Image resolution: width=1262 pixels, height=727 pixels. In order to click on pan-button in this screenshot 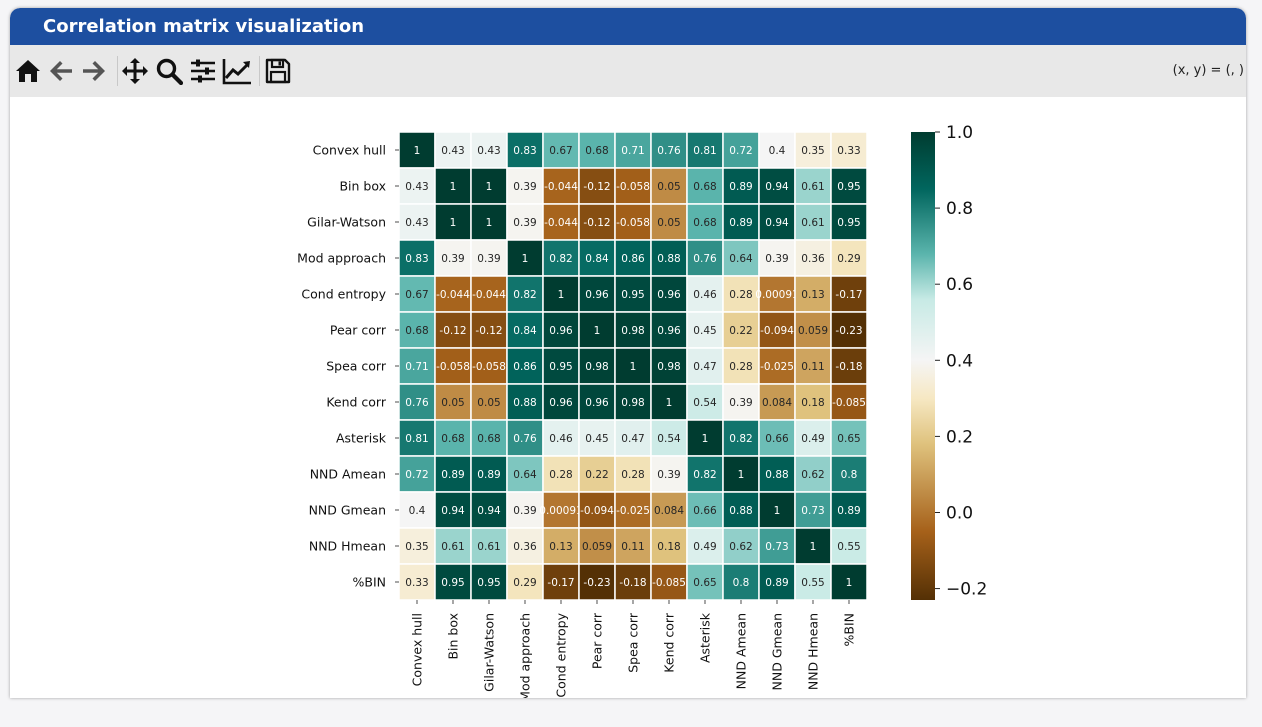, I will do `click(135, 71)`.